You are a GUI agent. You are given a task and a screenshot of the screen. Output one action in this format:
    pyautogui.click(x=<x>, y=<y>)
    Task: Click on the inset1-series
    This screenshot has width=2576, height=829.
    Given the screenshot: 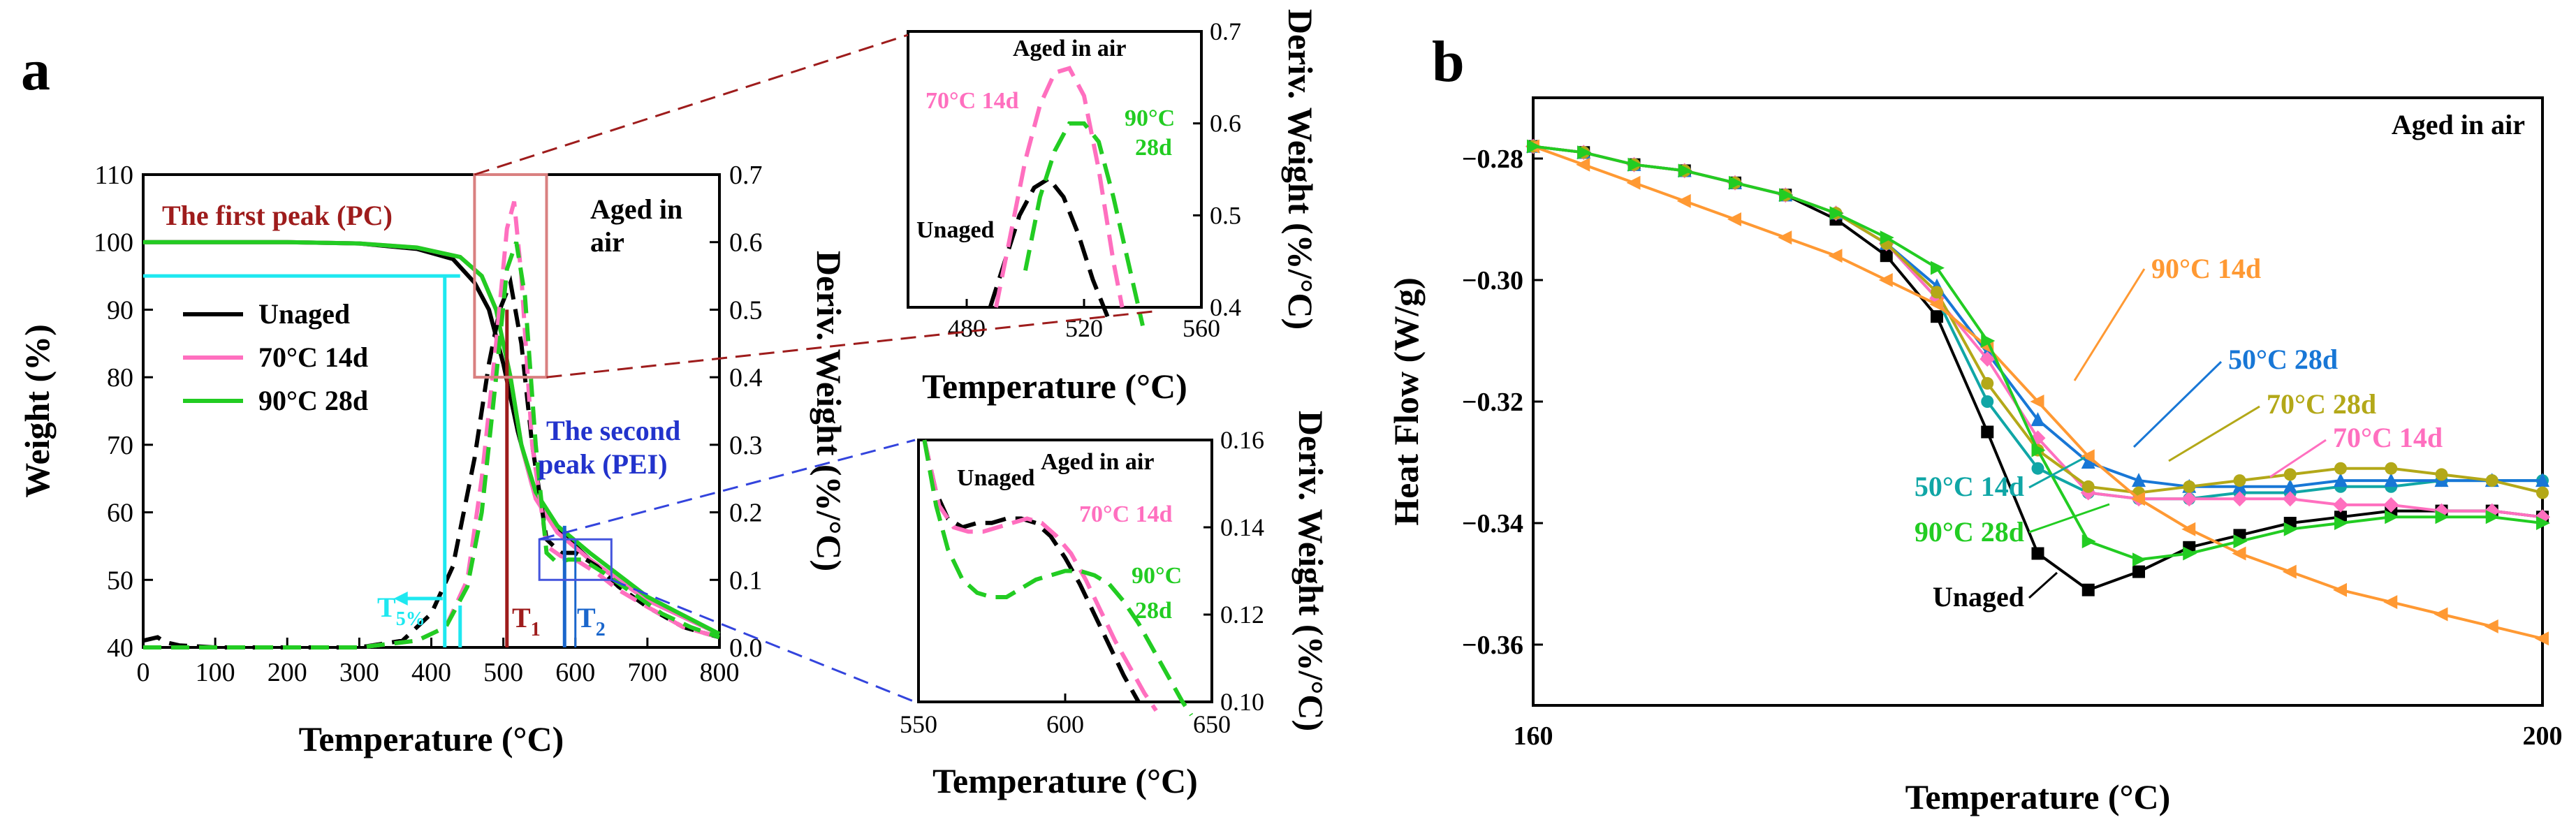 What is the action you would take?
    pyautogui.click(x=1066, y=196)
    